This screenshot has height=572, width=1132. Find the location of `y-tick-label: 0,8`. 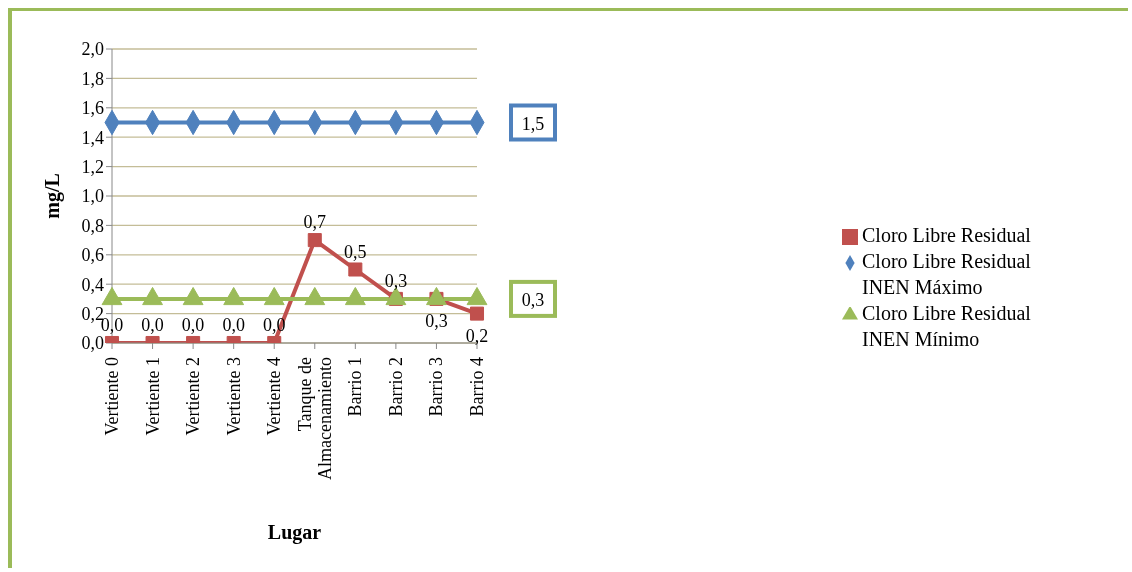

y-tick-label: 0,8 is located at coordinates (92, 225).